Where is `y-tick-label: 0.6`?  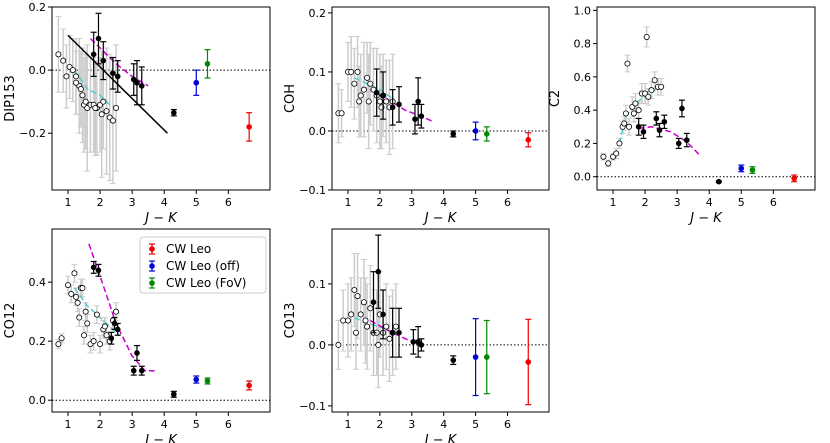 y-tick-label: 0.6 is located at coordinates (583, 77).